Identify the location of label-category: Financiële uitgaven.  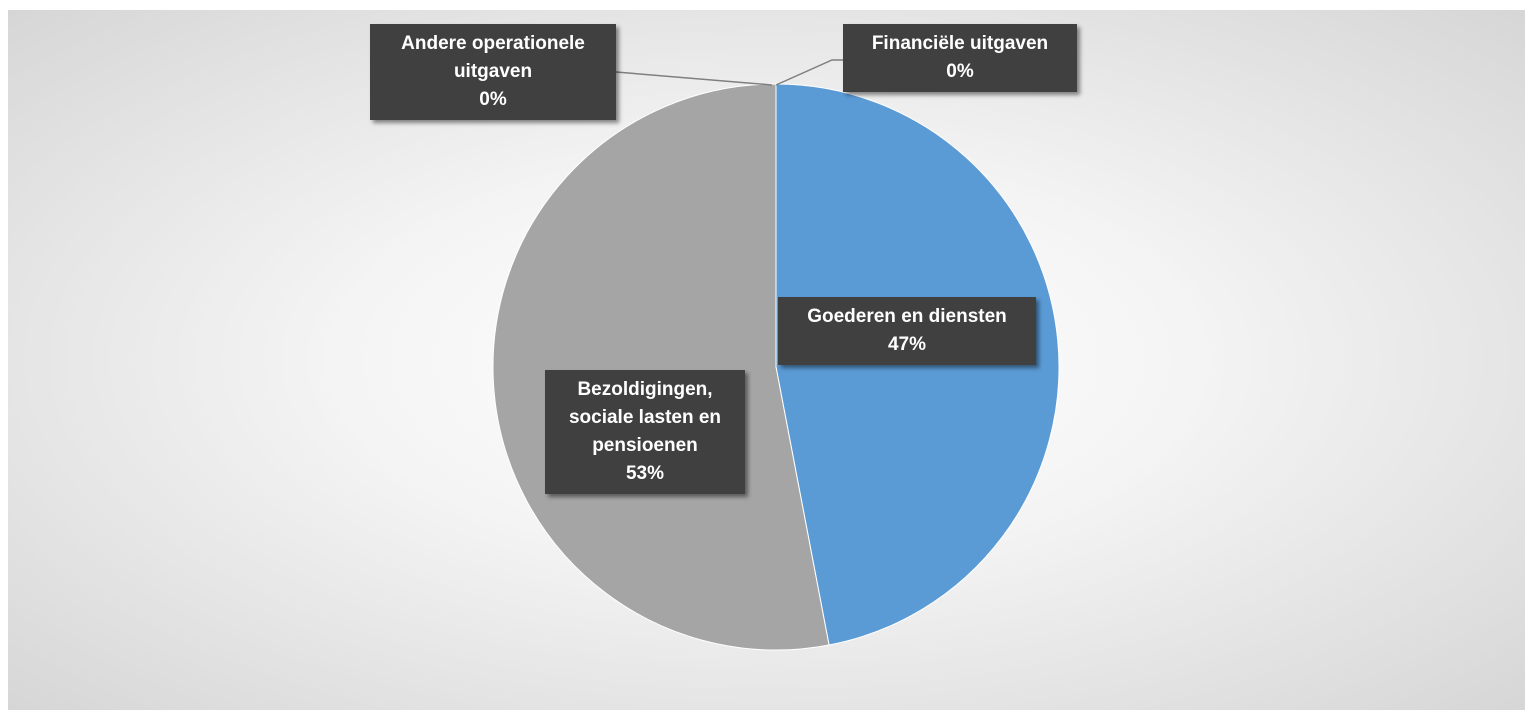
(960, 43).